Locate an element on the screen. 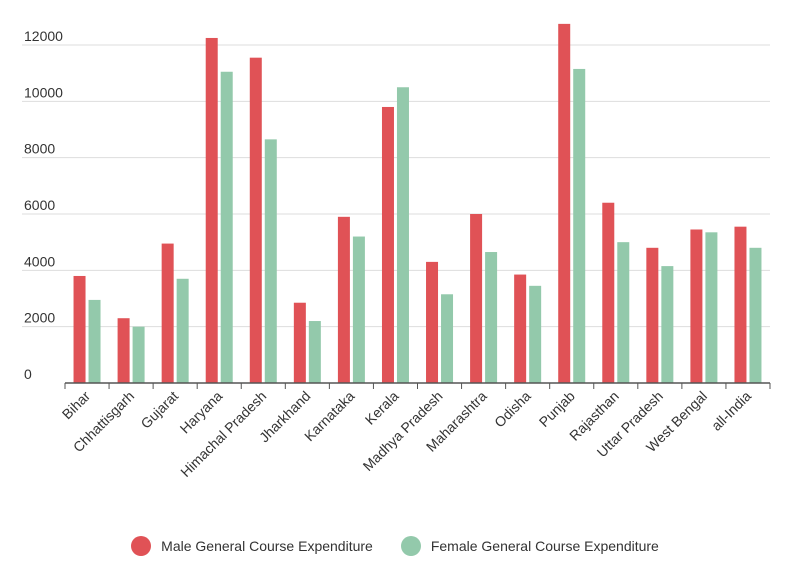  y-tick-label: 4000 is located at coordinates (39, 261).